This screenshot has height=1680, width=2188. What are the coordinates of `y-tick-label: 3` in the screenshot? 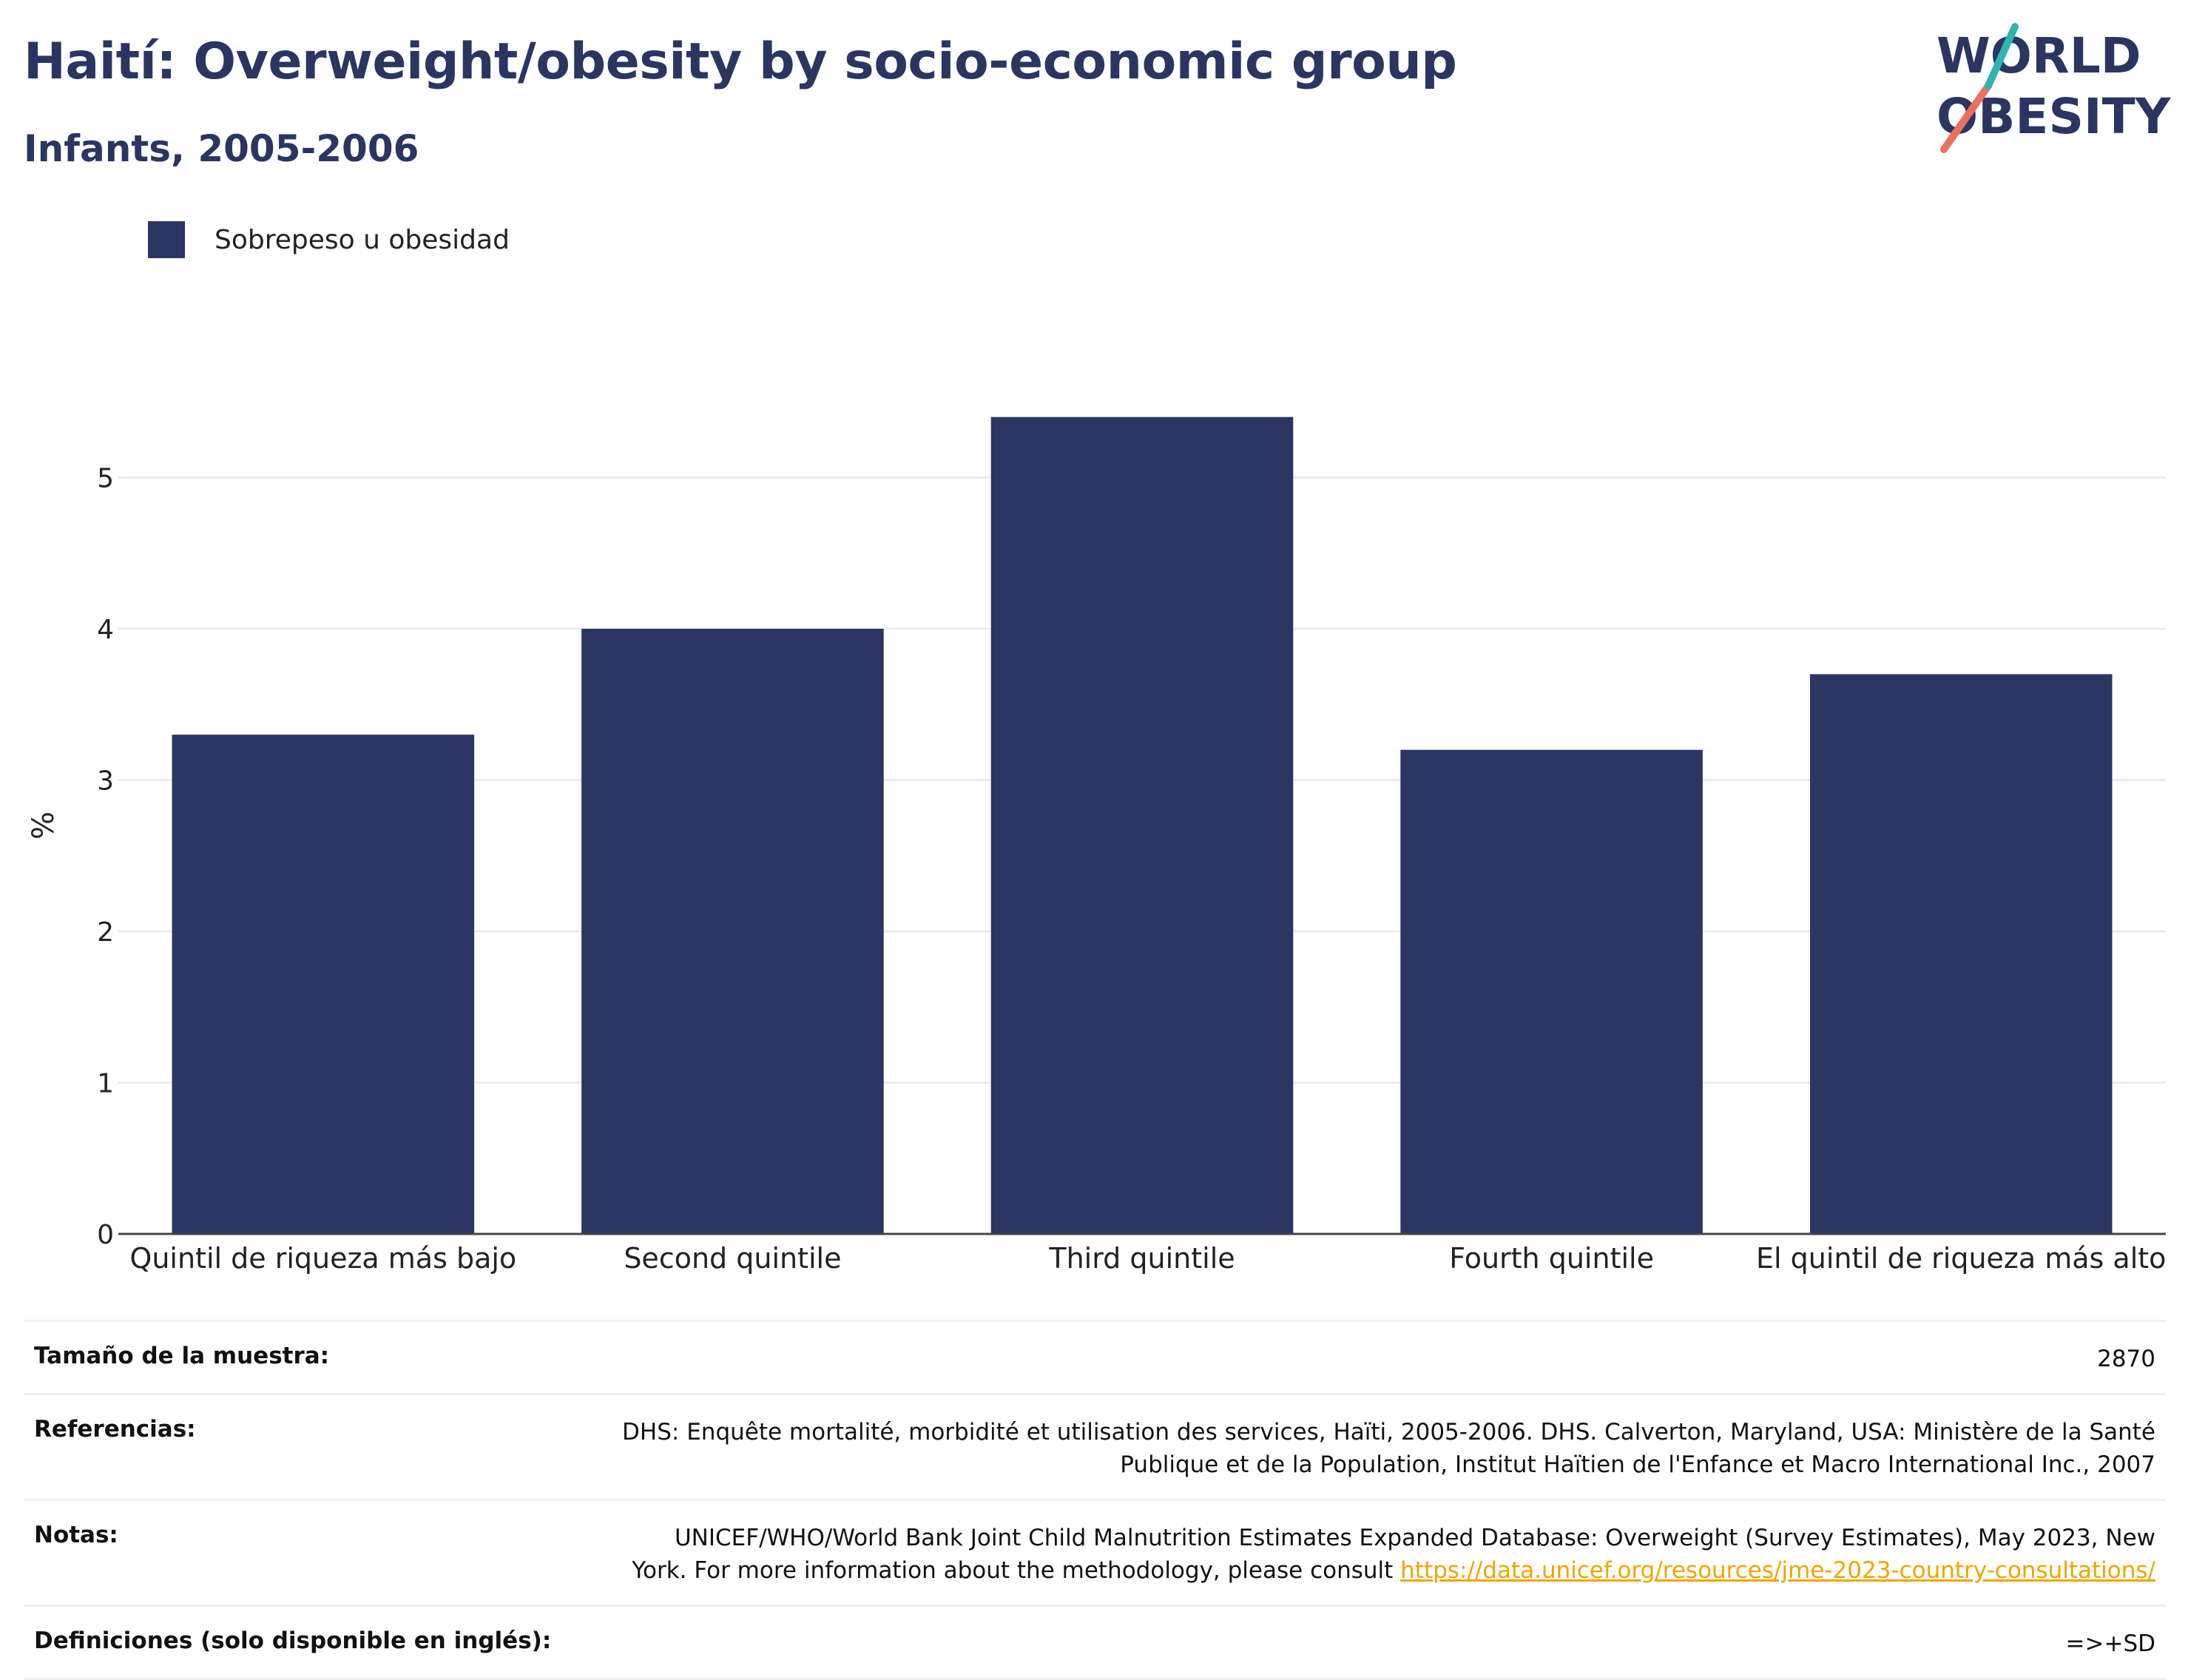 It's located at (106, 781).